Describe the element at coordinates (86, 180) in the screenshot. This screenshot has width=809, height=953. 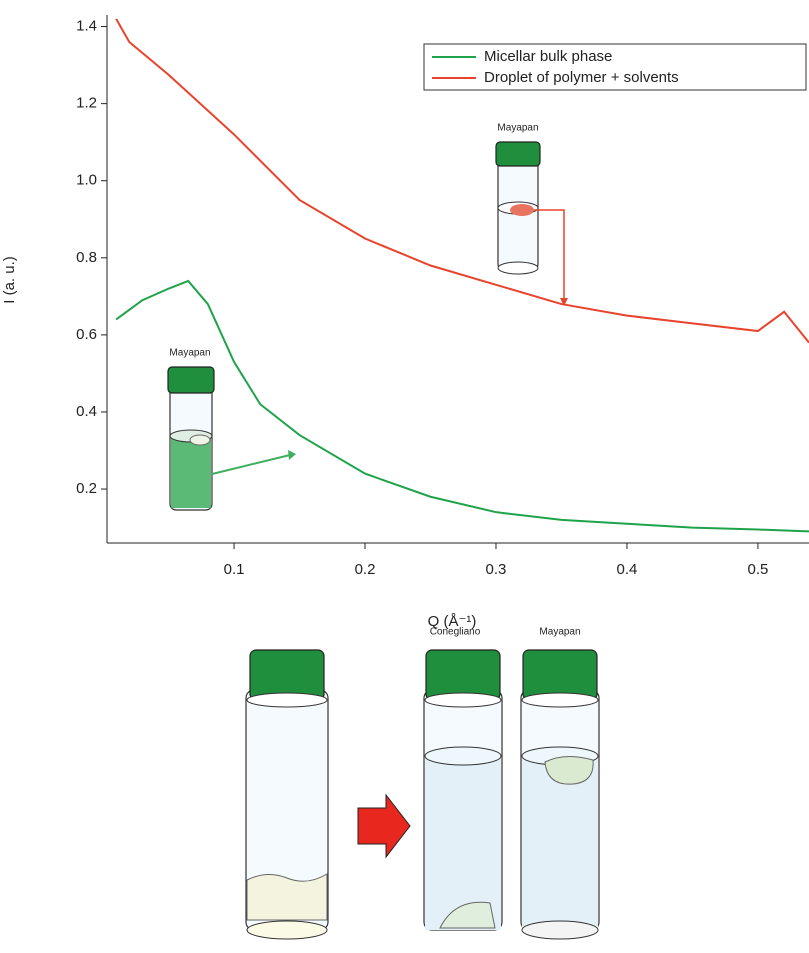
I see `y-tick-label: 1.0` at that location.